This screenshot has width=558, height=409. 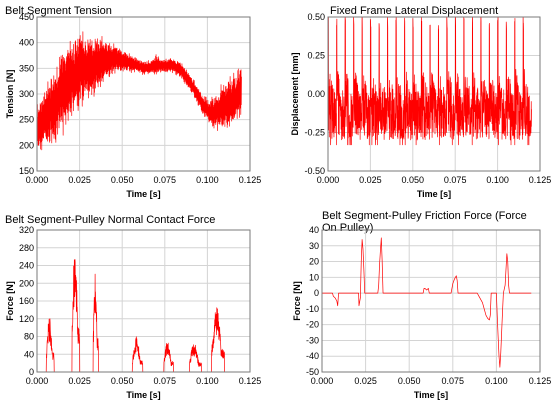 What do you see at coordinates (26, 301) in the screenshot?
I see `y-tick-label: 160` at bounding box center [26, 301].